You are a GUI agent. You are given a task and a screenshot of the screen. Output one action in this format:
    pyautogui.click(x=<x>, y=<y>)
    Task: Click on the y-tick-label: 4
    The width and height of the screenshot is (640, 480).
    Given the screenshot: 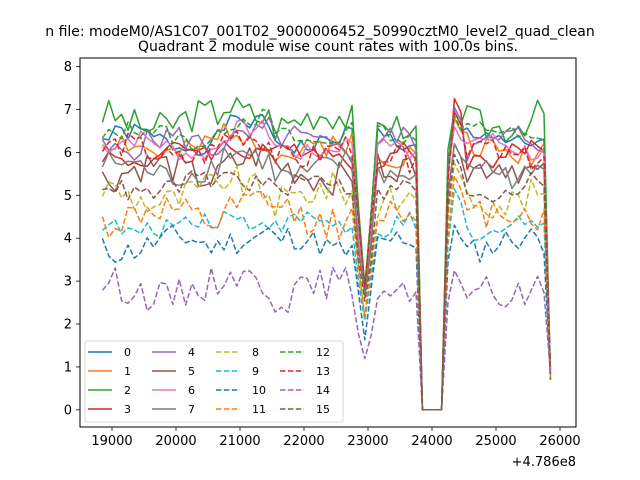 What is the action you would take?
    pyautogui.click(x=68, y=239)
    